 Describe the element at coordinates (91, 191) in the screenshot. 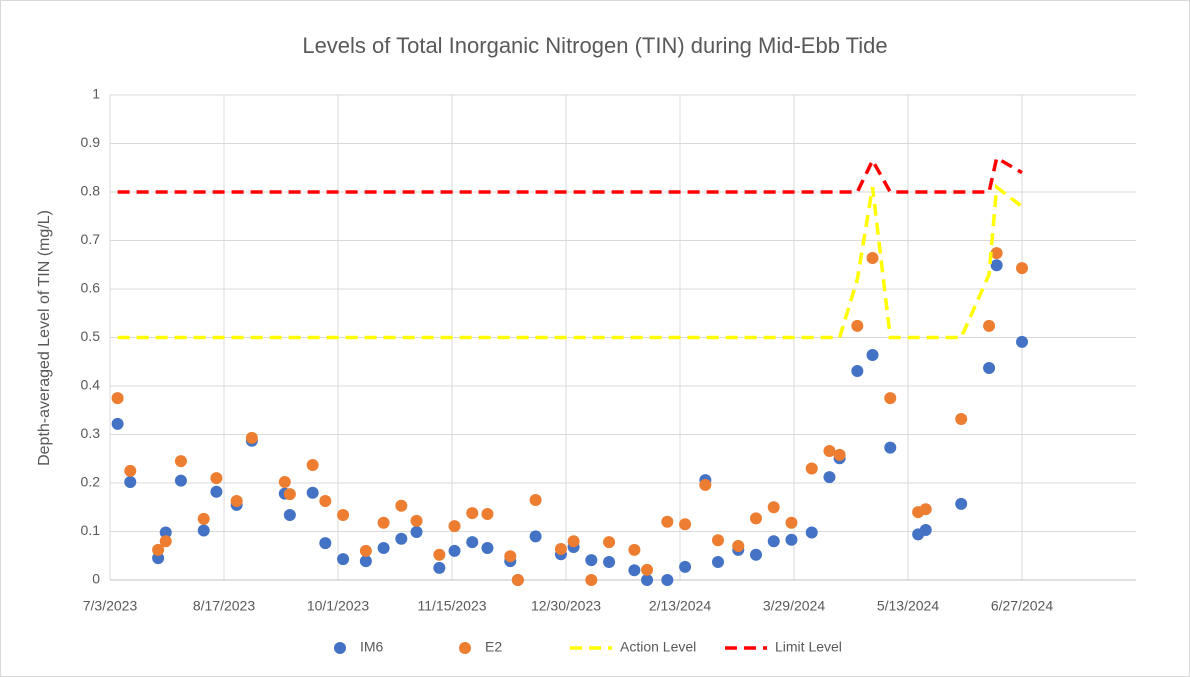

I see `y-tick-label: 0.8` at that location.